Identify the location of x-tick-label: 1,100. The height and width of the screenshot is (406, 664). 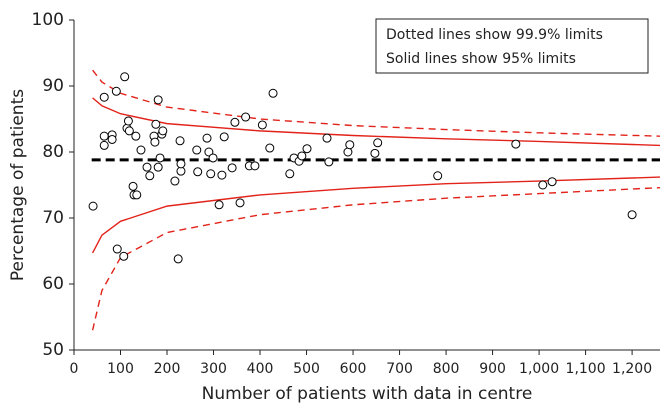
(586, 369).